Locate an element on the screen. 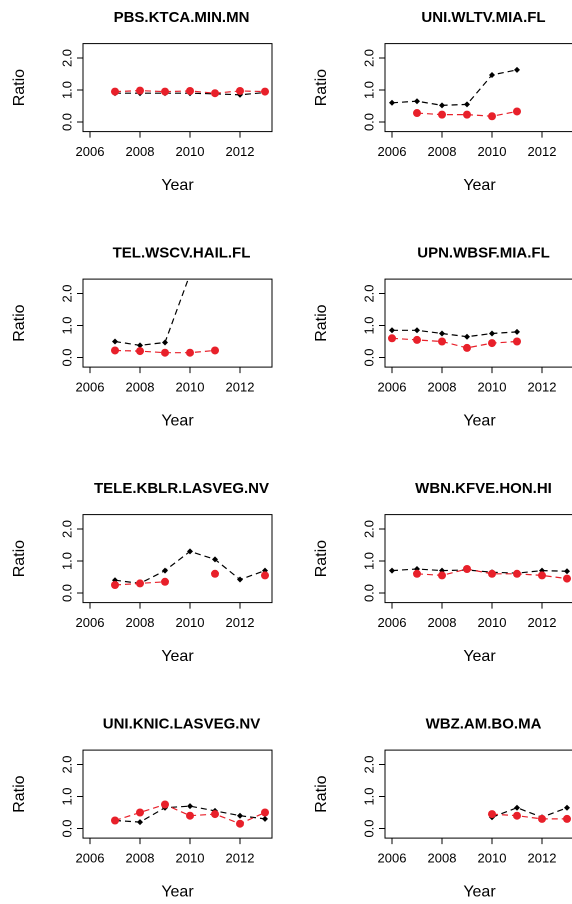 Image resolution: width=572 pixels, height=904 pixels. chart-title: TELE.KBLR.LASVEG.NV is located at coordinates (181, 488).